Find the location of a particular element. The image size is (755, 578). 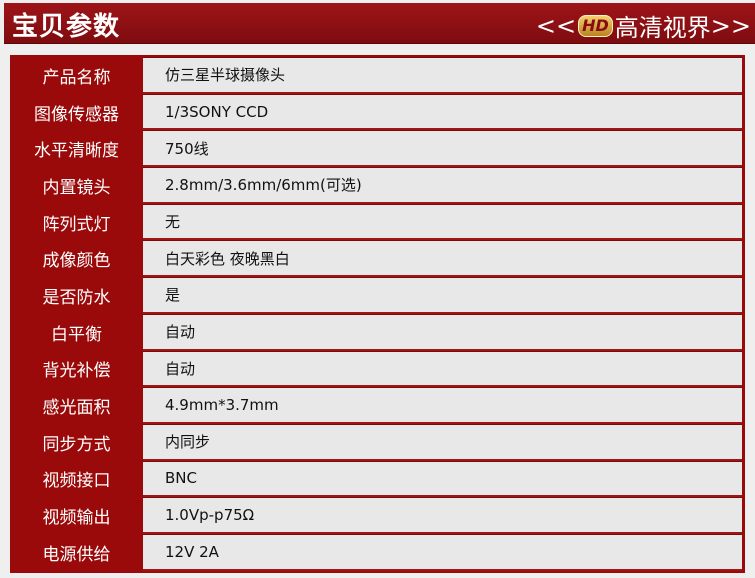

spec-value: 无 is located at coordinates (442, 222).